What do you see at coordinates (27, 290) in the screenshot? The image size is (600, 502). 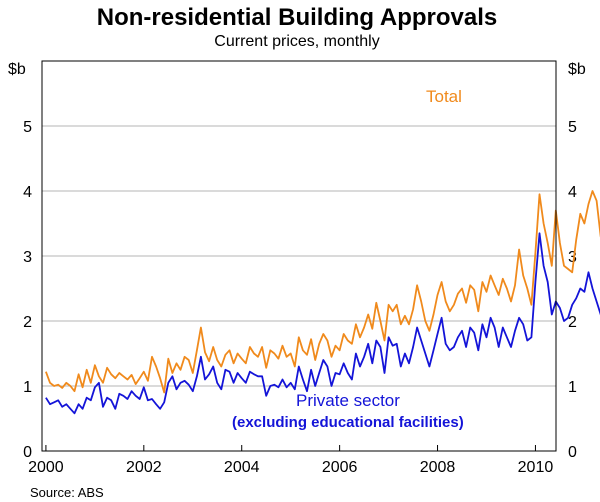 I see `y-ticks-left: 0 1 2 3 4 5` at bounding box center [27, 290].